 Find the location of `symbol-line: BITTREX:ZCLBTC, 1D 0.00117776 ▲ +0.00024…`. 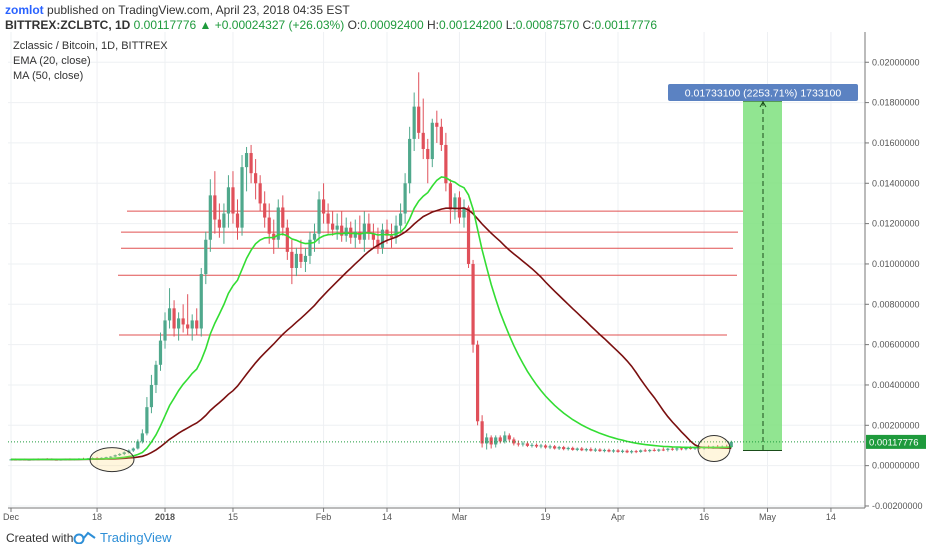

symbol-line: BITTREX:ZCLBTC, 1D 0.00117776 ▲ +0.00024… is located at coordinates (331, 25).